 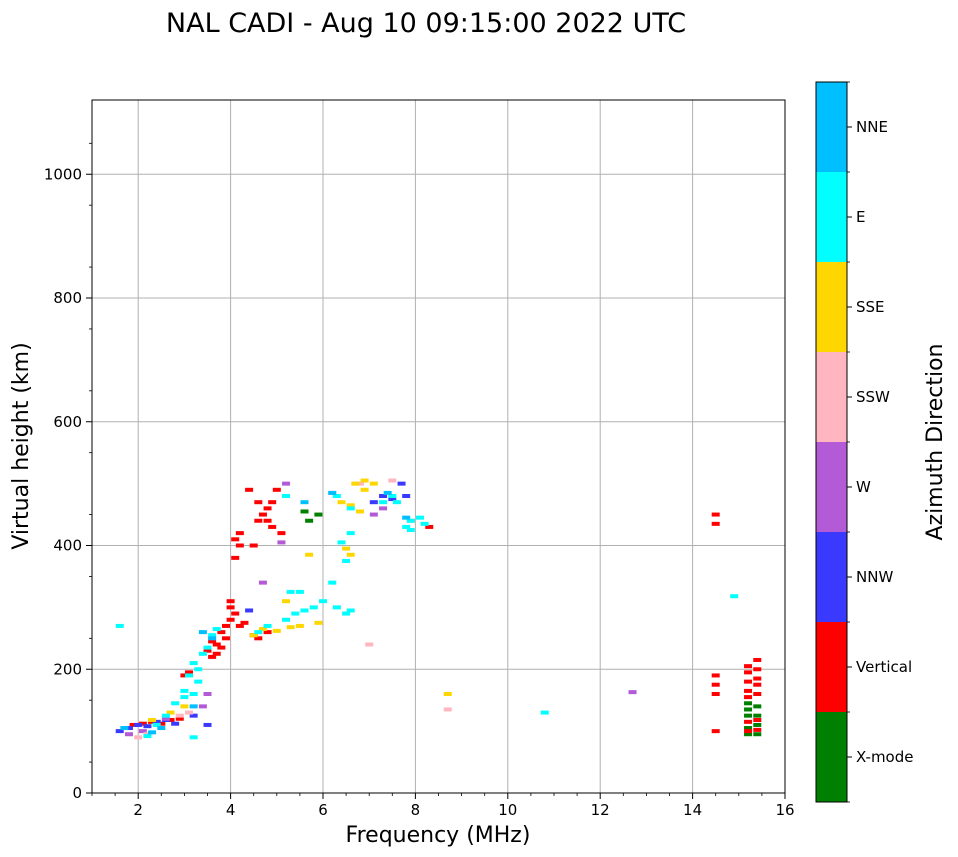 I want to click on colorbar-tick-label: NNW, so click(x=874, y=577).